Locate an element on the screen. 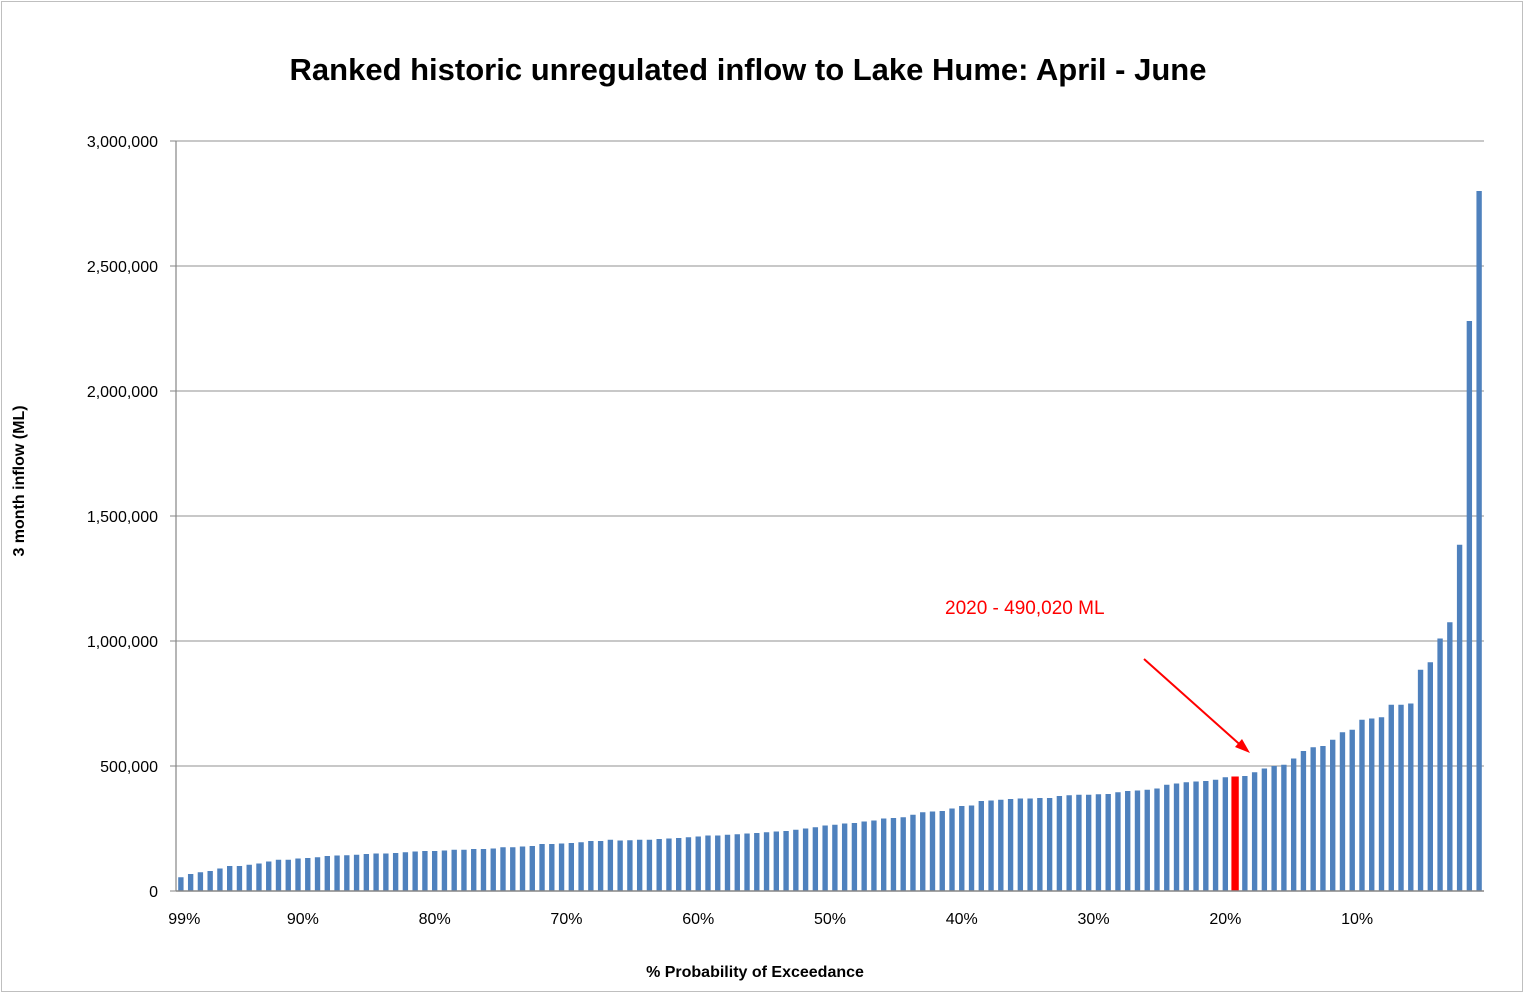  annotation-arrowhead is located at coordinates (1242, 746).